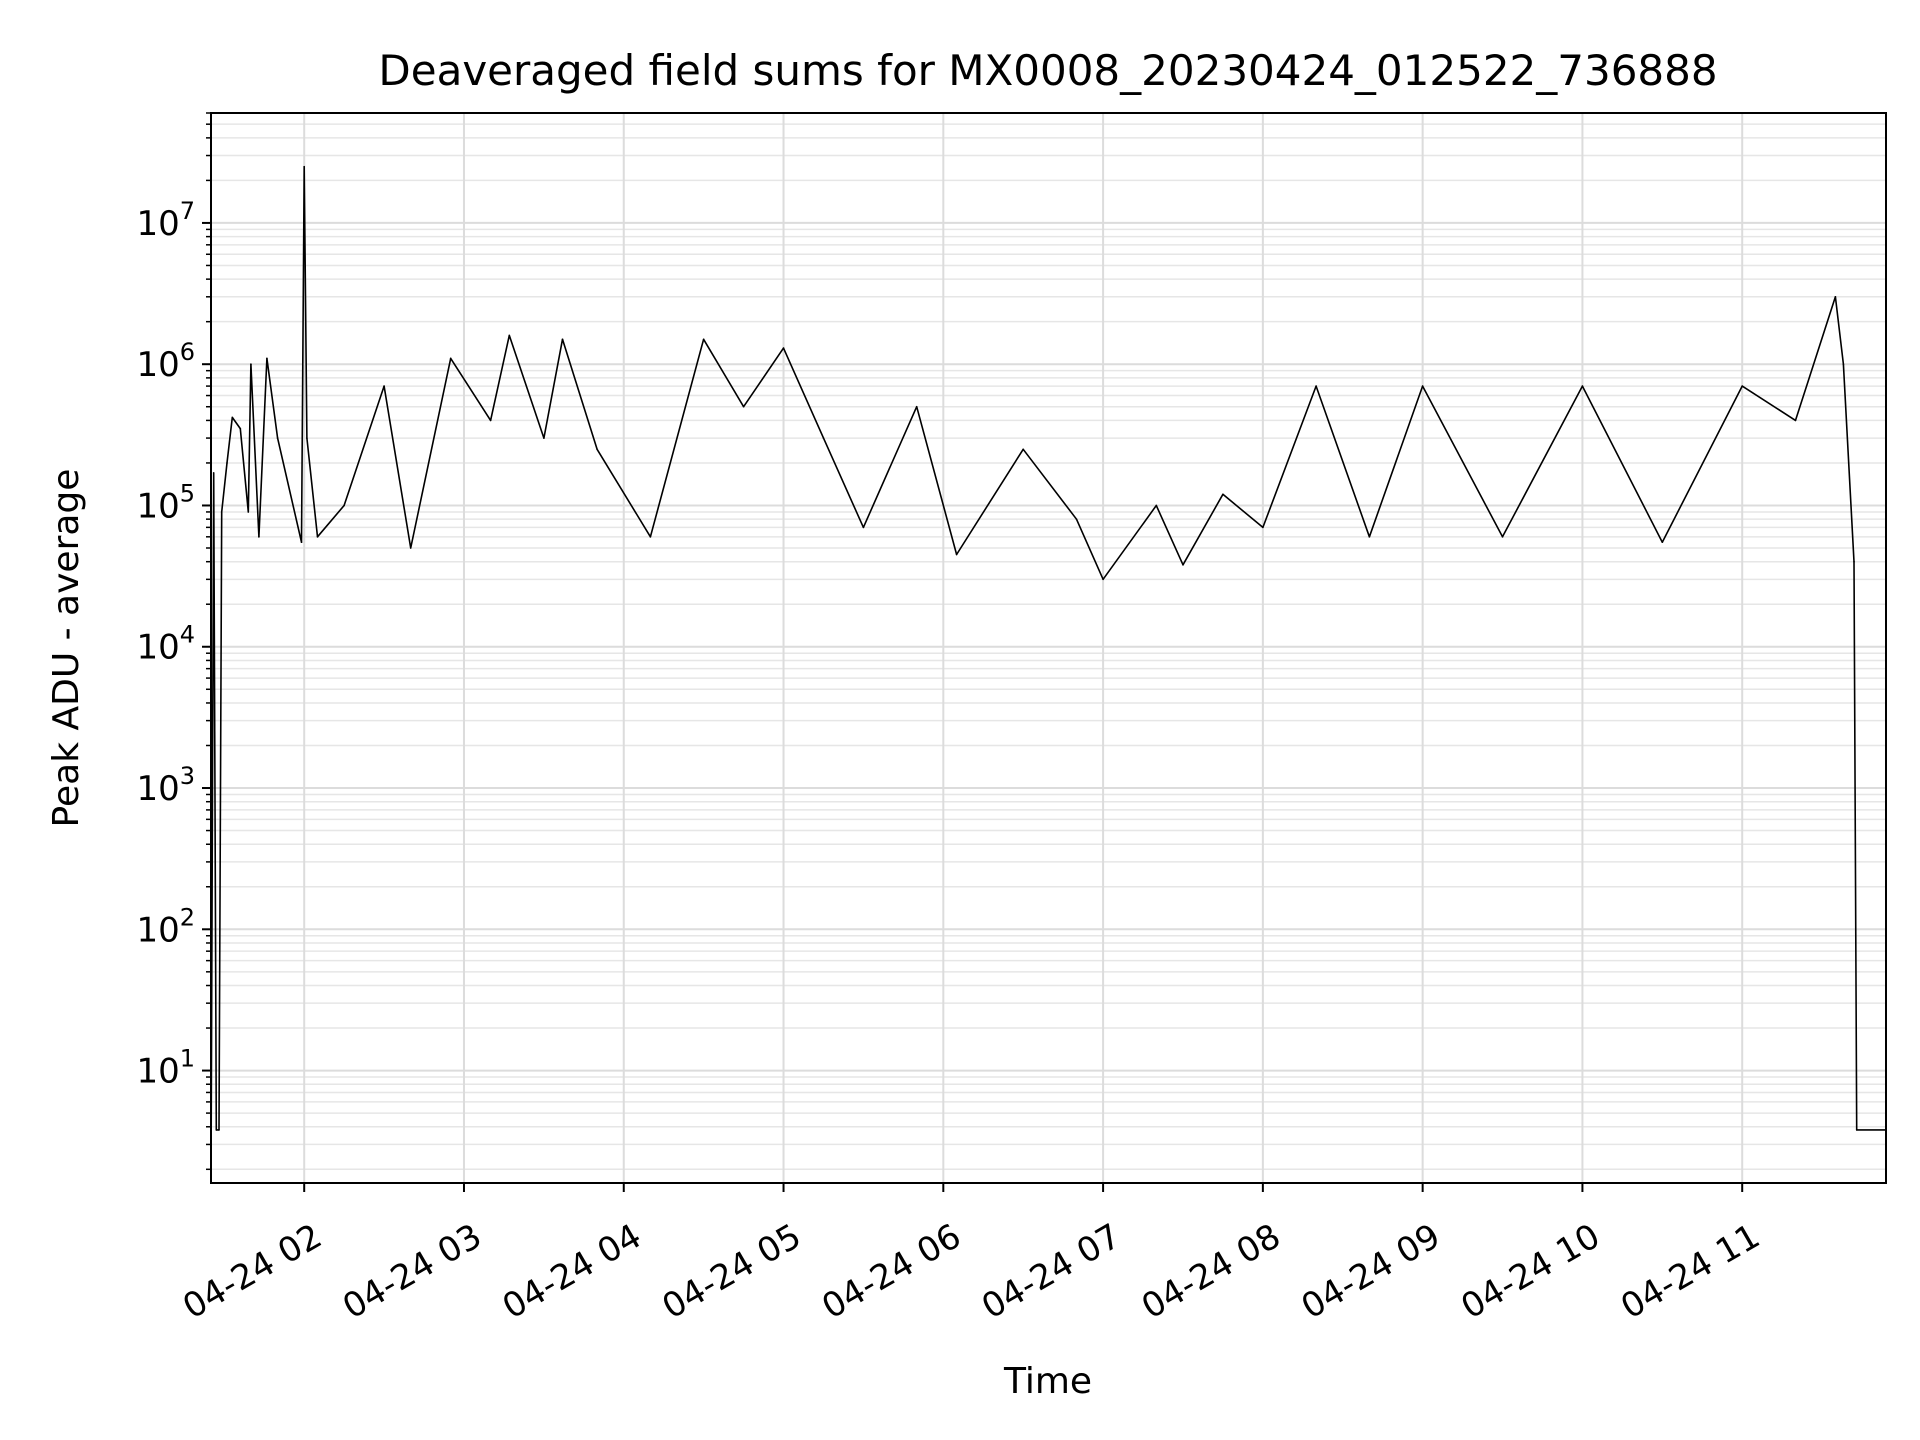 This screenshot has height=1440, width=1920. I want to click on y-tick-label: 10⁵, so click(165, 502).